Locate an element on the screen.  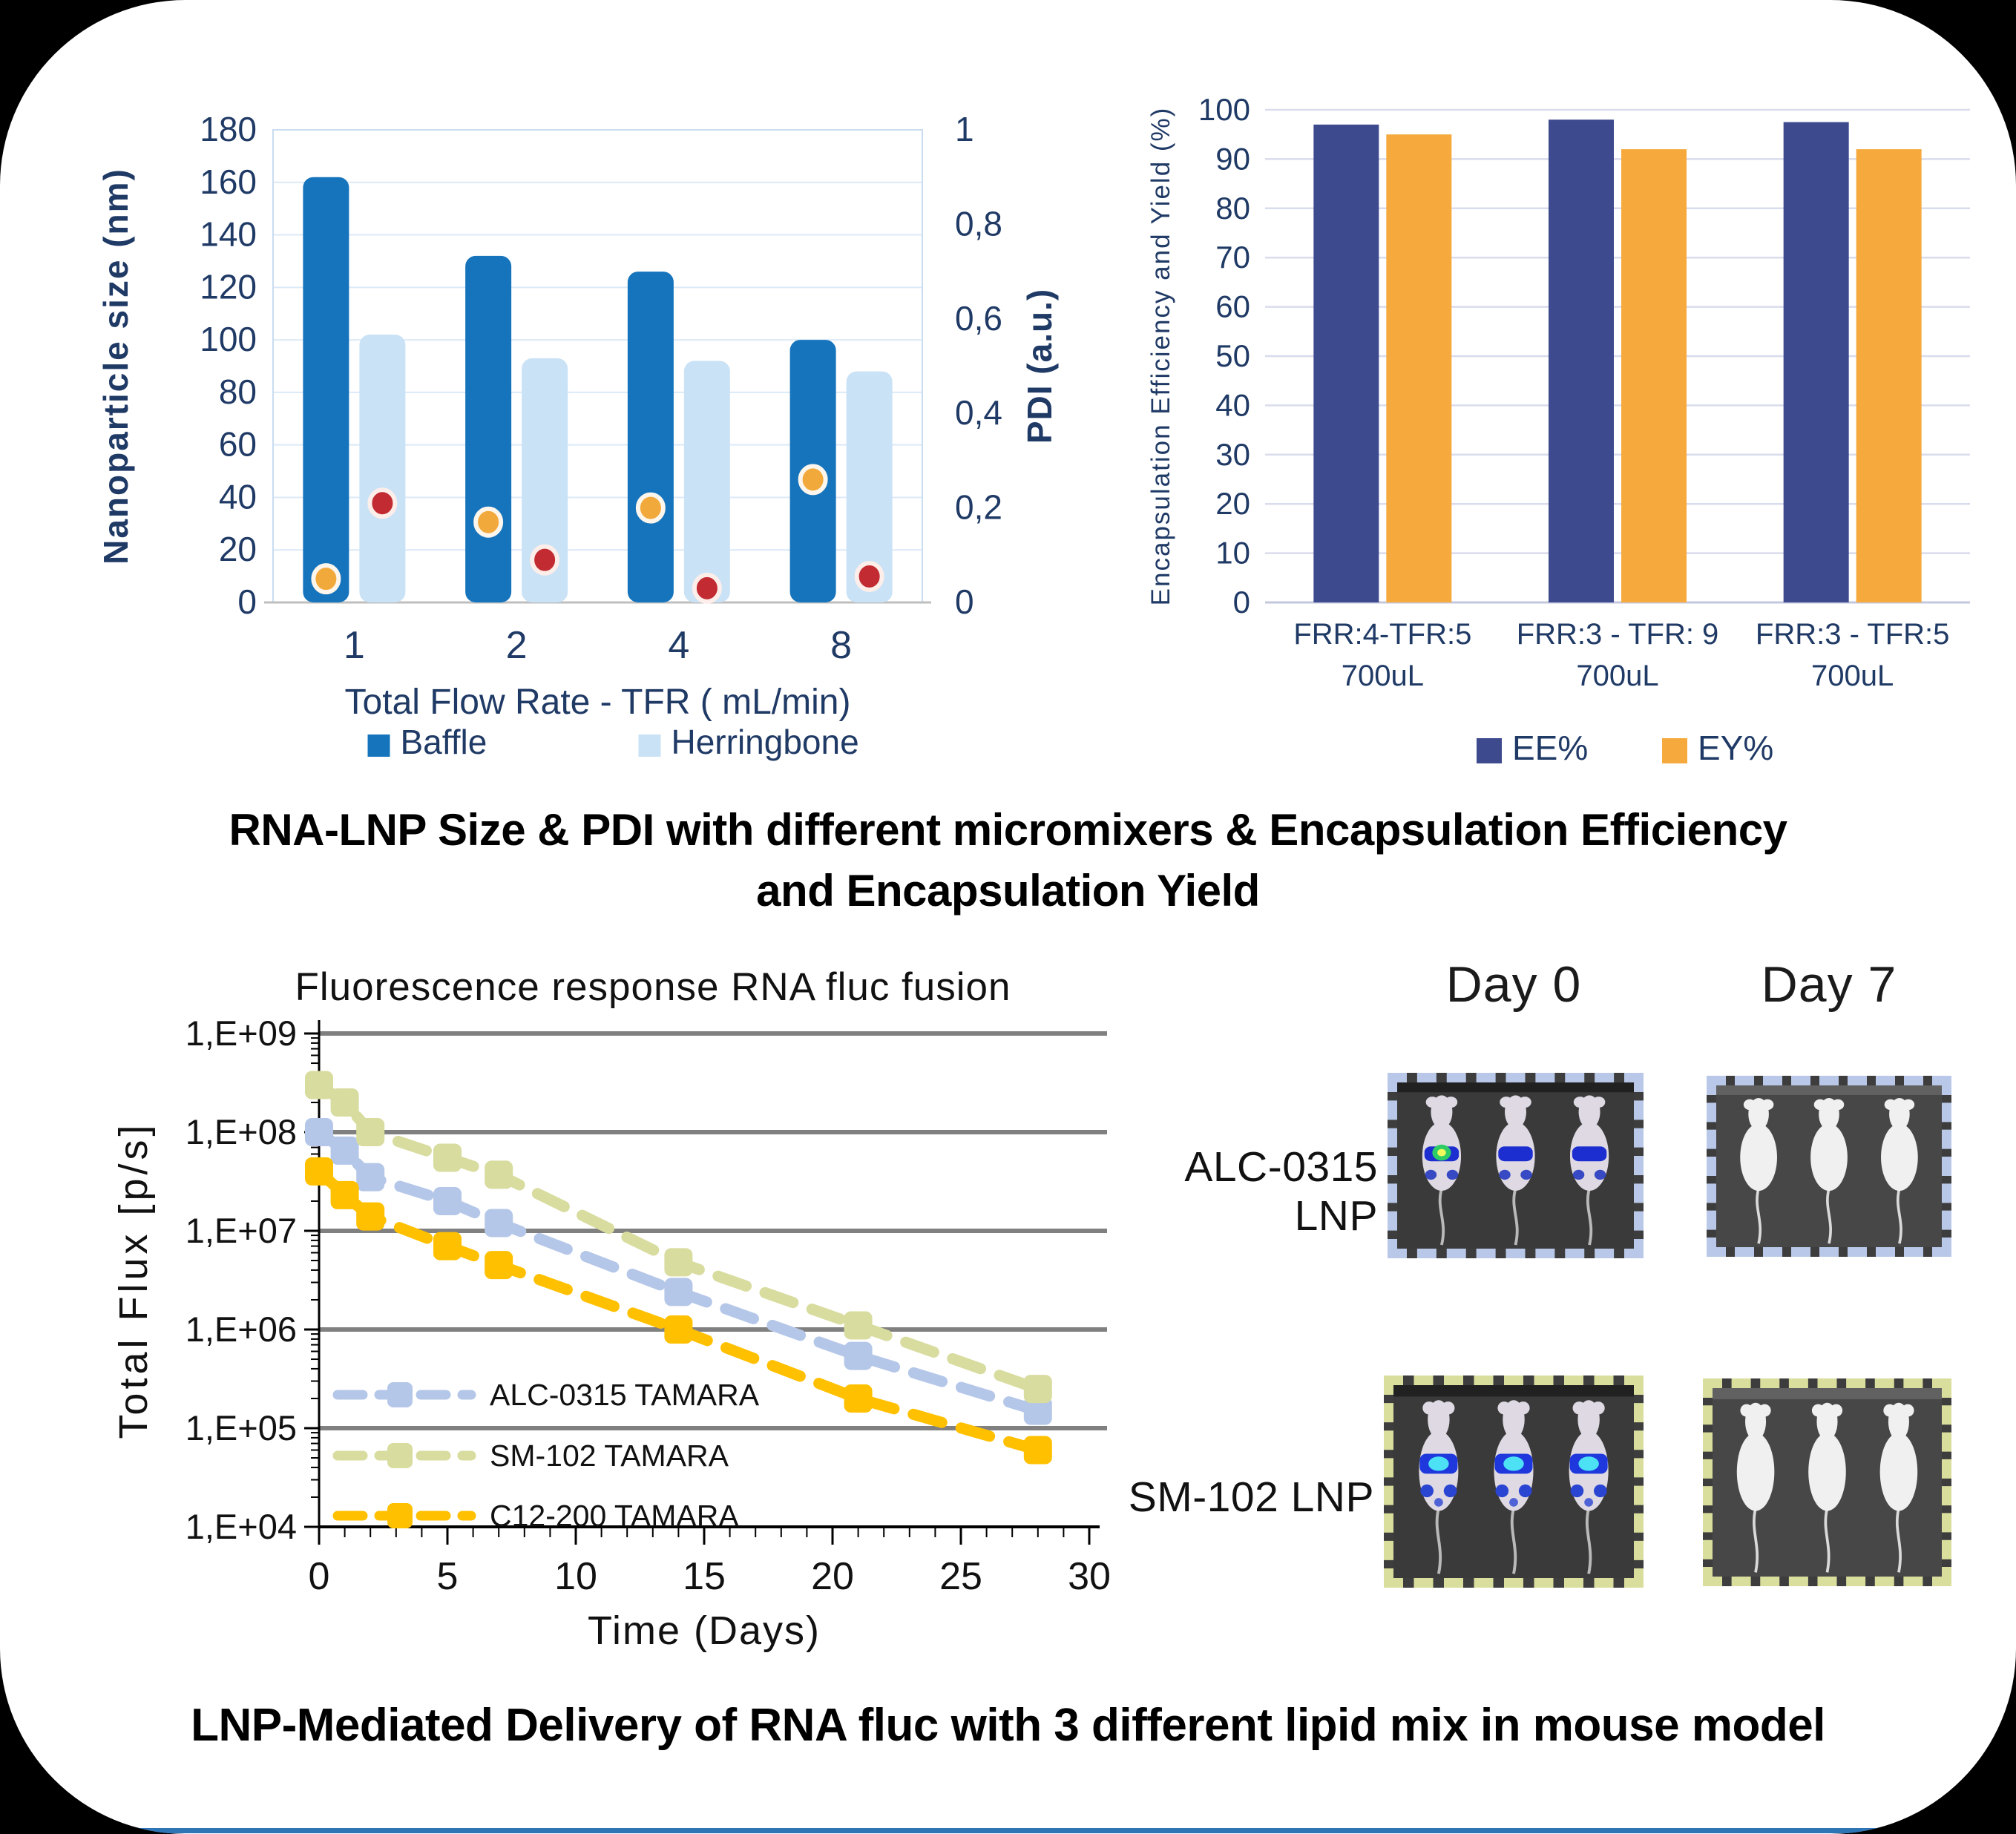
svg-text:Total Flow Rate - TFR ( mL/min: Total Flow Rate - TFR ( mL/min) is located at coordinates (598, 702).